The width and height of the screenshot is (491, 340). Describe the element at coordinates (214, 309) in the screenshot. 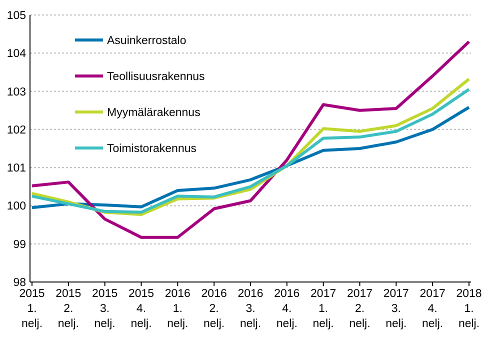

I see `x-tick-label: 2016 2. nelj.` at that location.